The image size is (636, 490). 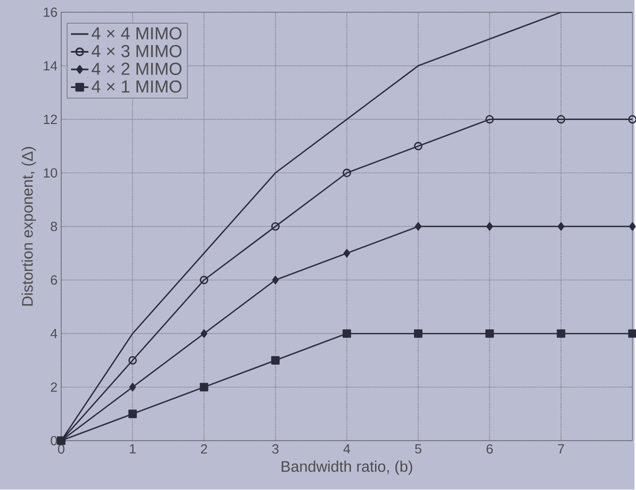 What do you see at coordinates (418, 449) in the screenshot?
I see `x-tick-label: 5` at bounding box center [418, 449].